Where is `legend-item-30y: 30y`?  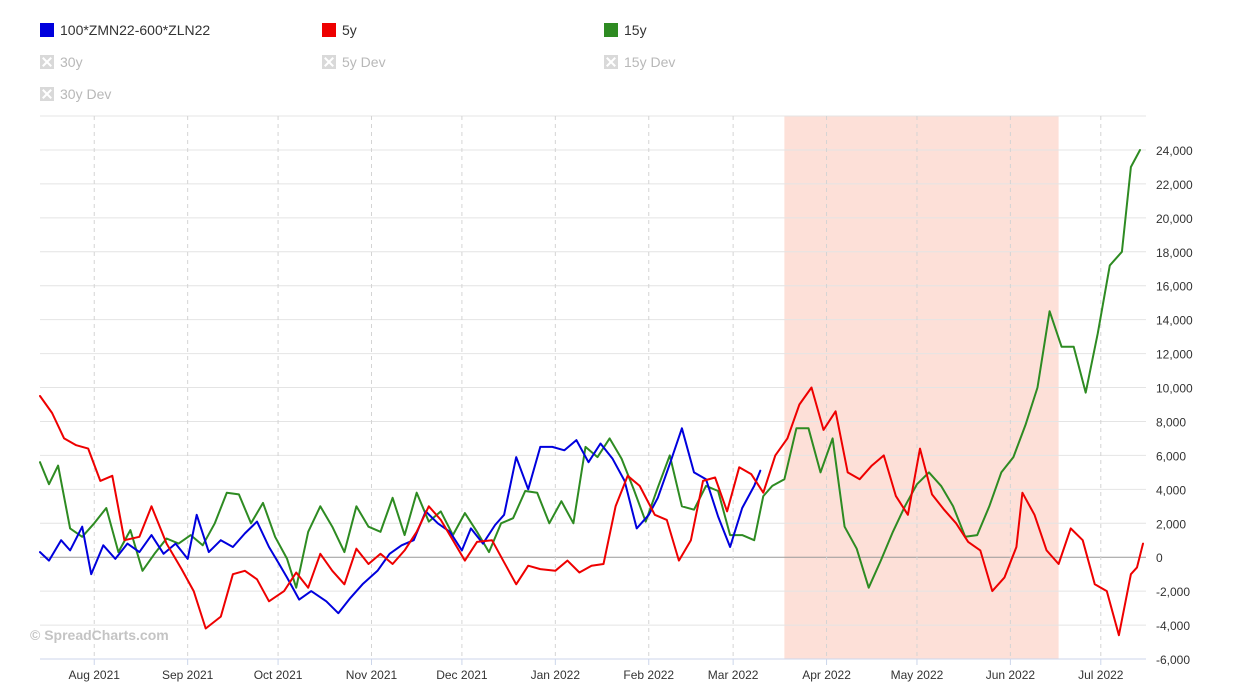 legend-item-30y: 30y is located at coordinates (61, 62).